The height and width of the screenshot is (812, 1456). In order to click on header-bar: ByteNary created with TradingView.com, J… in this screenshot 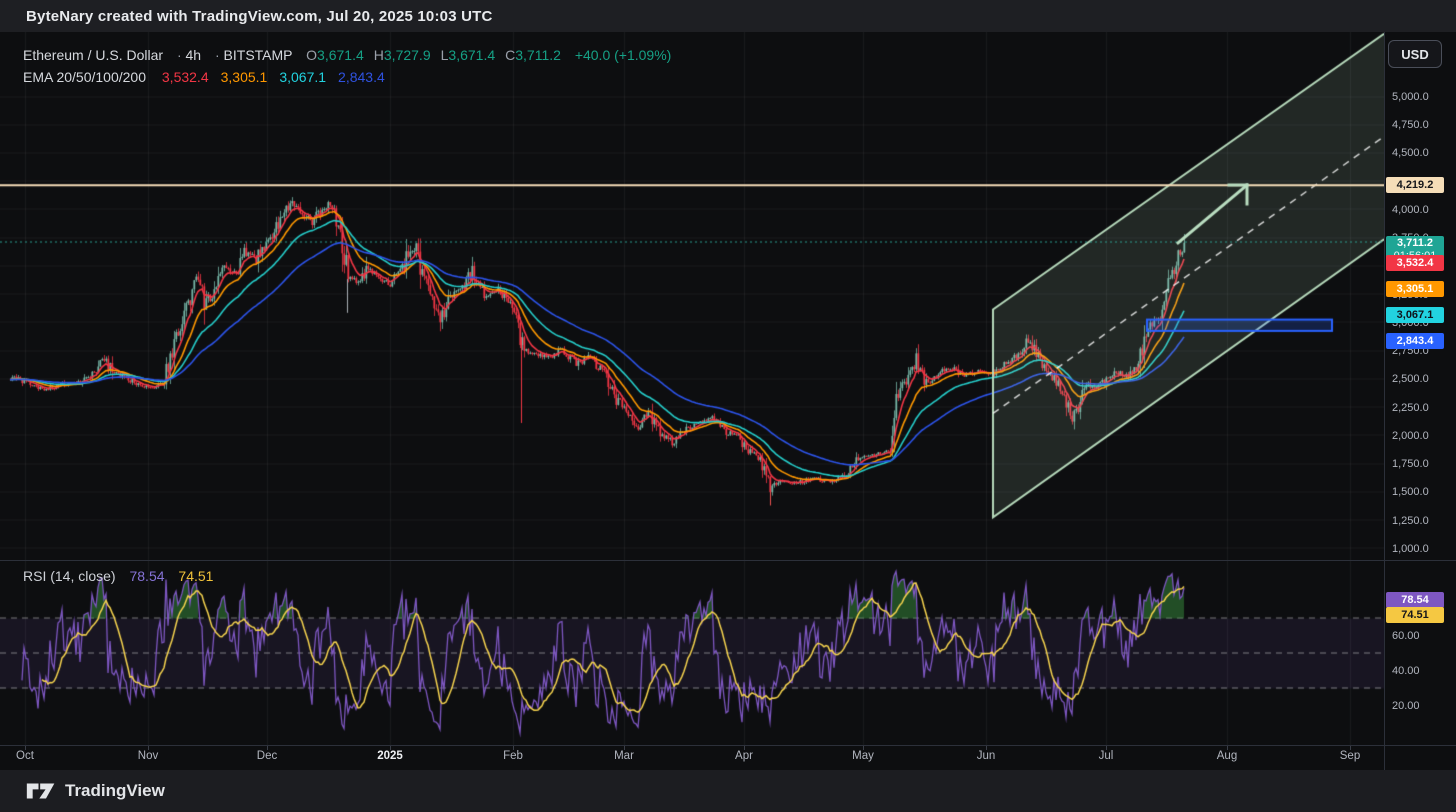, I will do `click(728, 16)`.